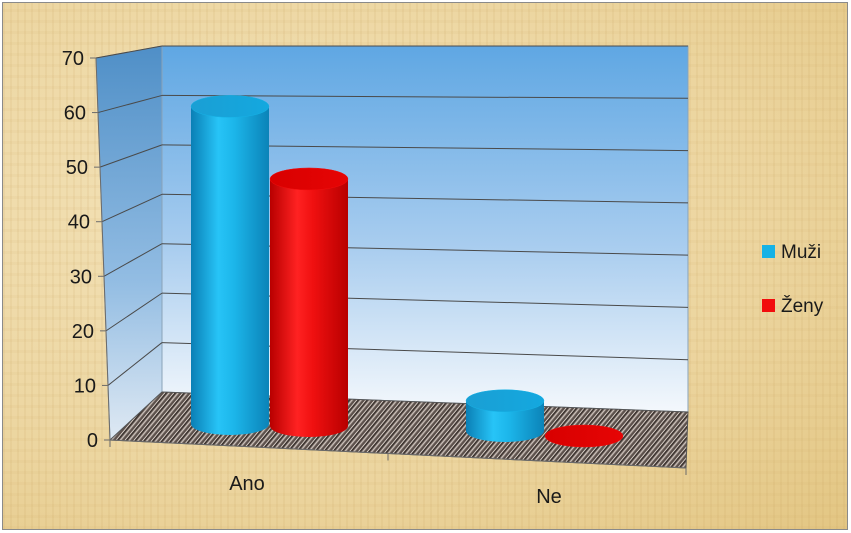  Describe the element at coordinates (75, 114) in the screenshot. I see `y-tick-label: 60` at that location.